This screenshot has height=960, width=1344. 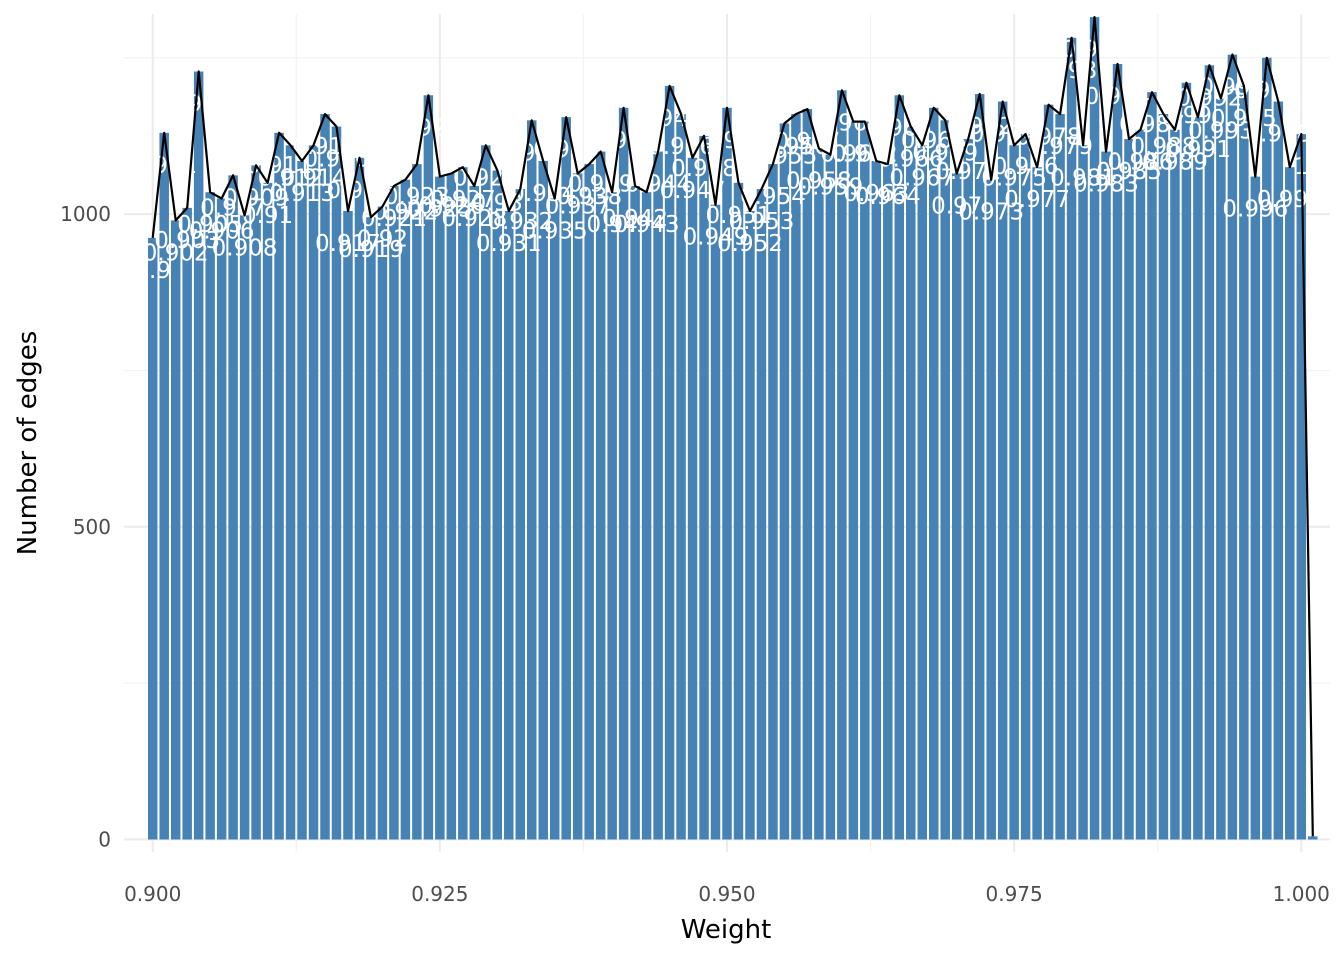 I want to click on bar-label: 0.921, so click(x=394, y=219).